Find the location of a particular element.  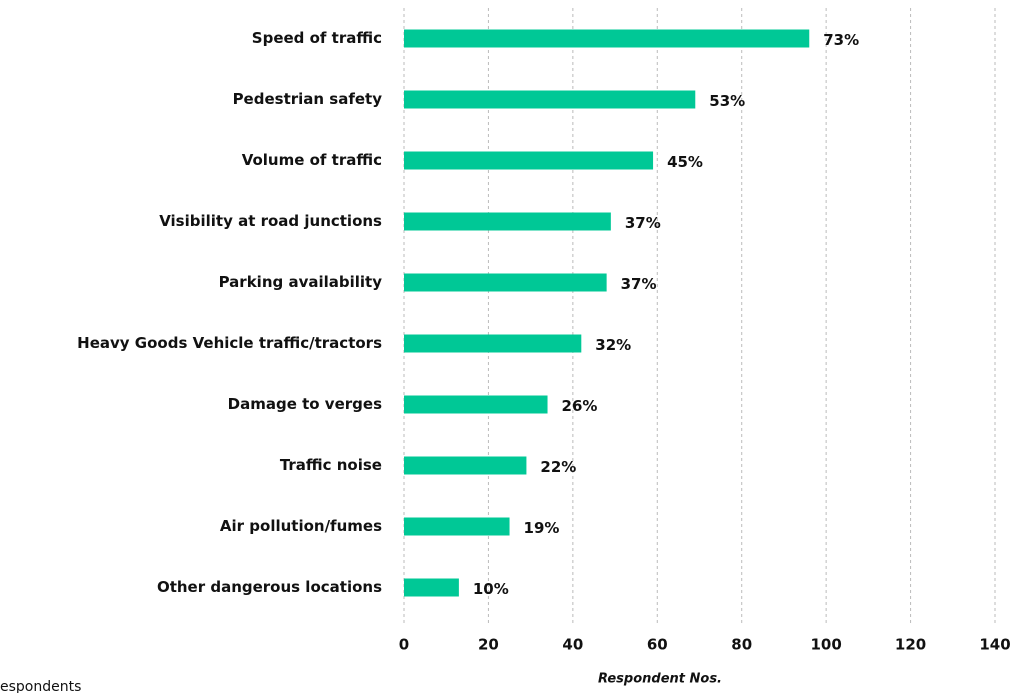

y-tick-label: Traffic noise is located at coordinates (331, 465).